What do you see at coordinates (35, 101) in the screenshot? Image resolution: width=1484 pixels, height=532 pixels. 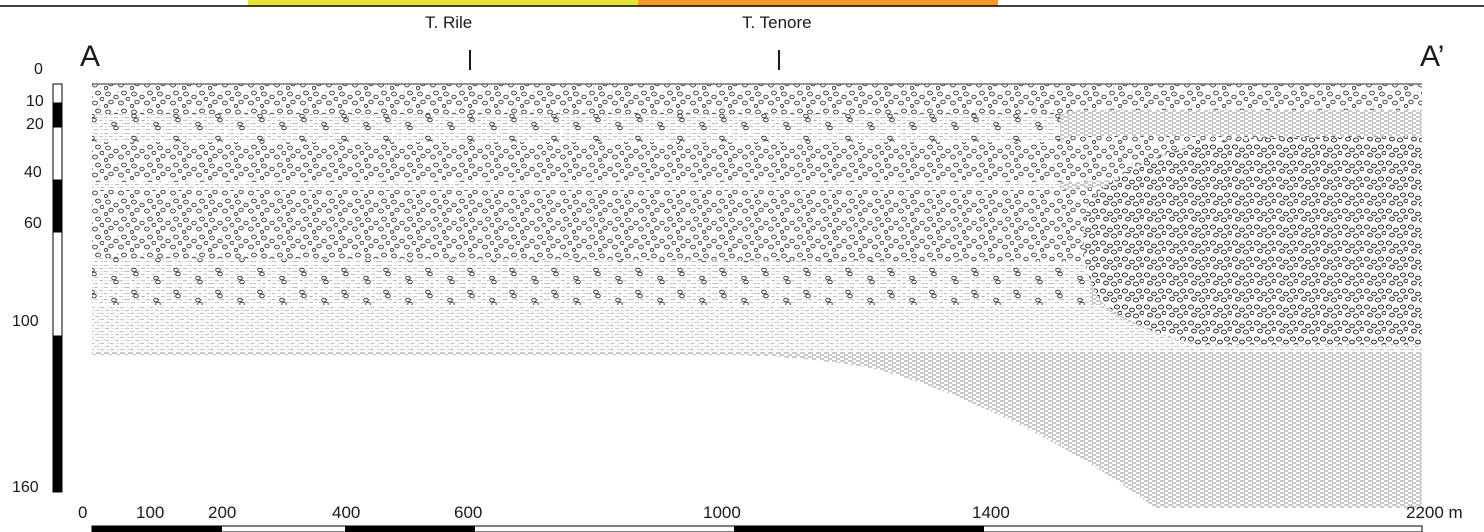 I see `depth-tick-label: 10` at bounding box center [35, 101].